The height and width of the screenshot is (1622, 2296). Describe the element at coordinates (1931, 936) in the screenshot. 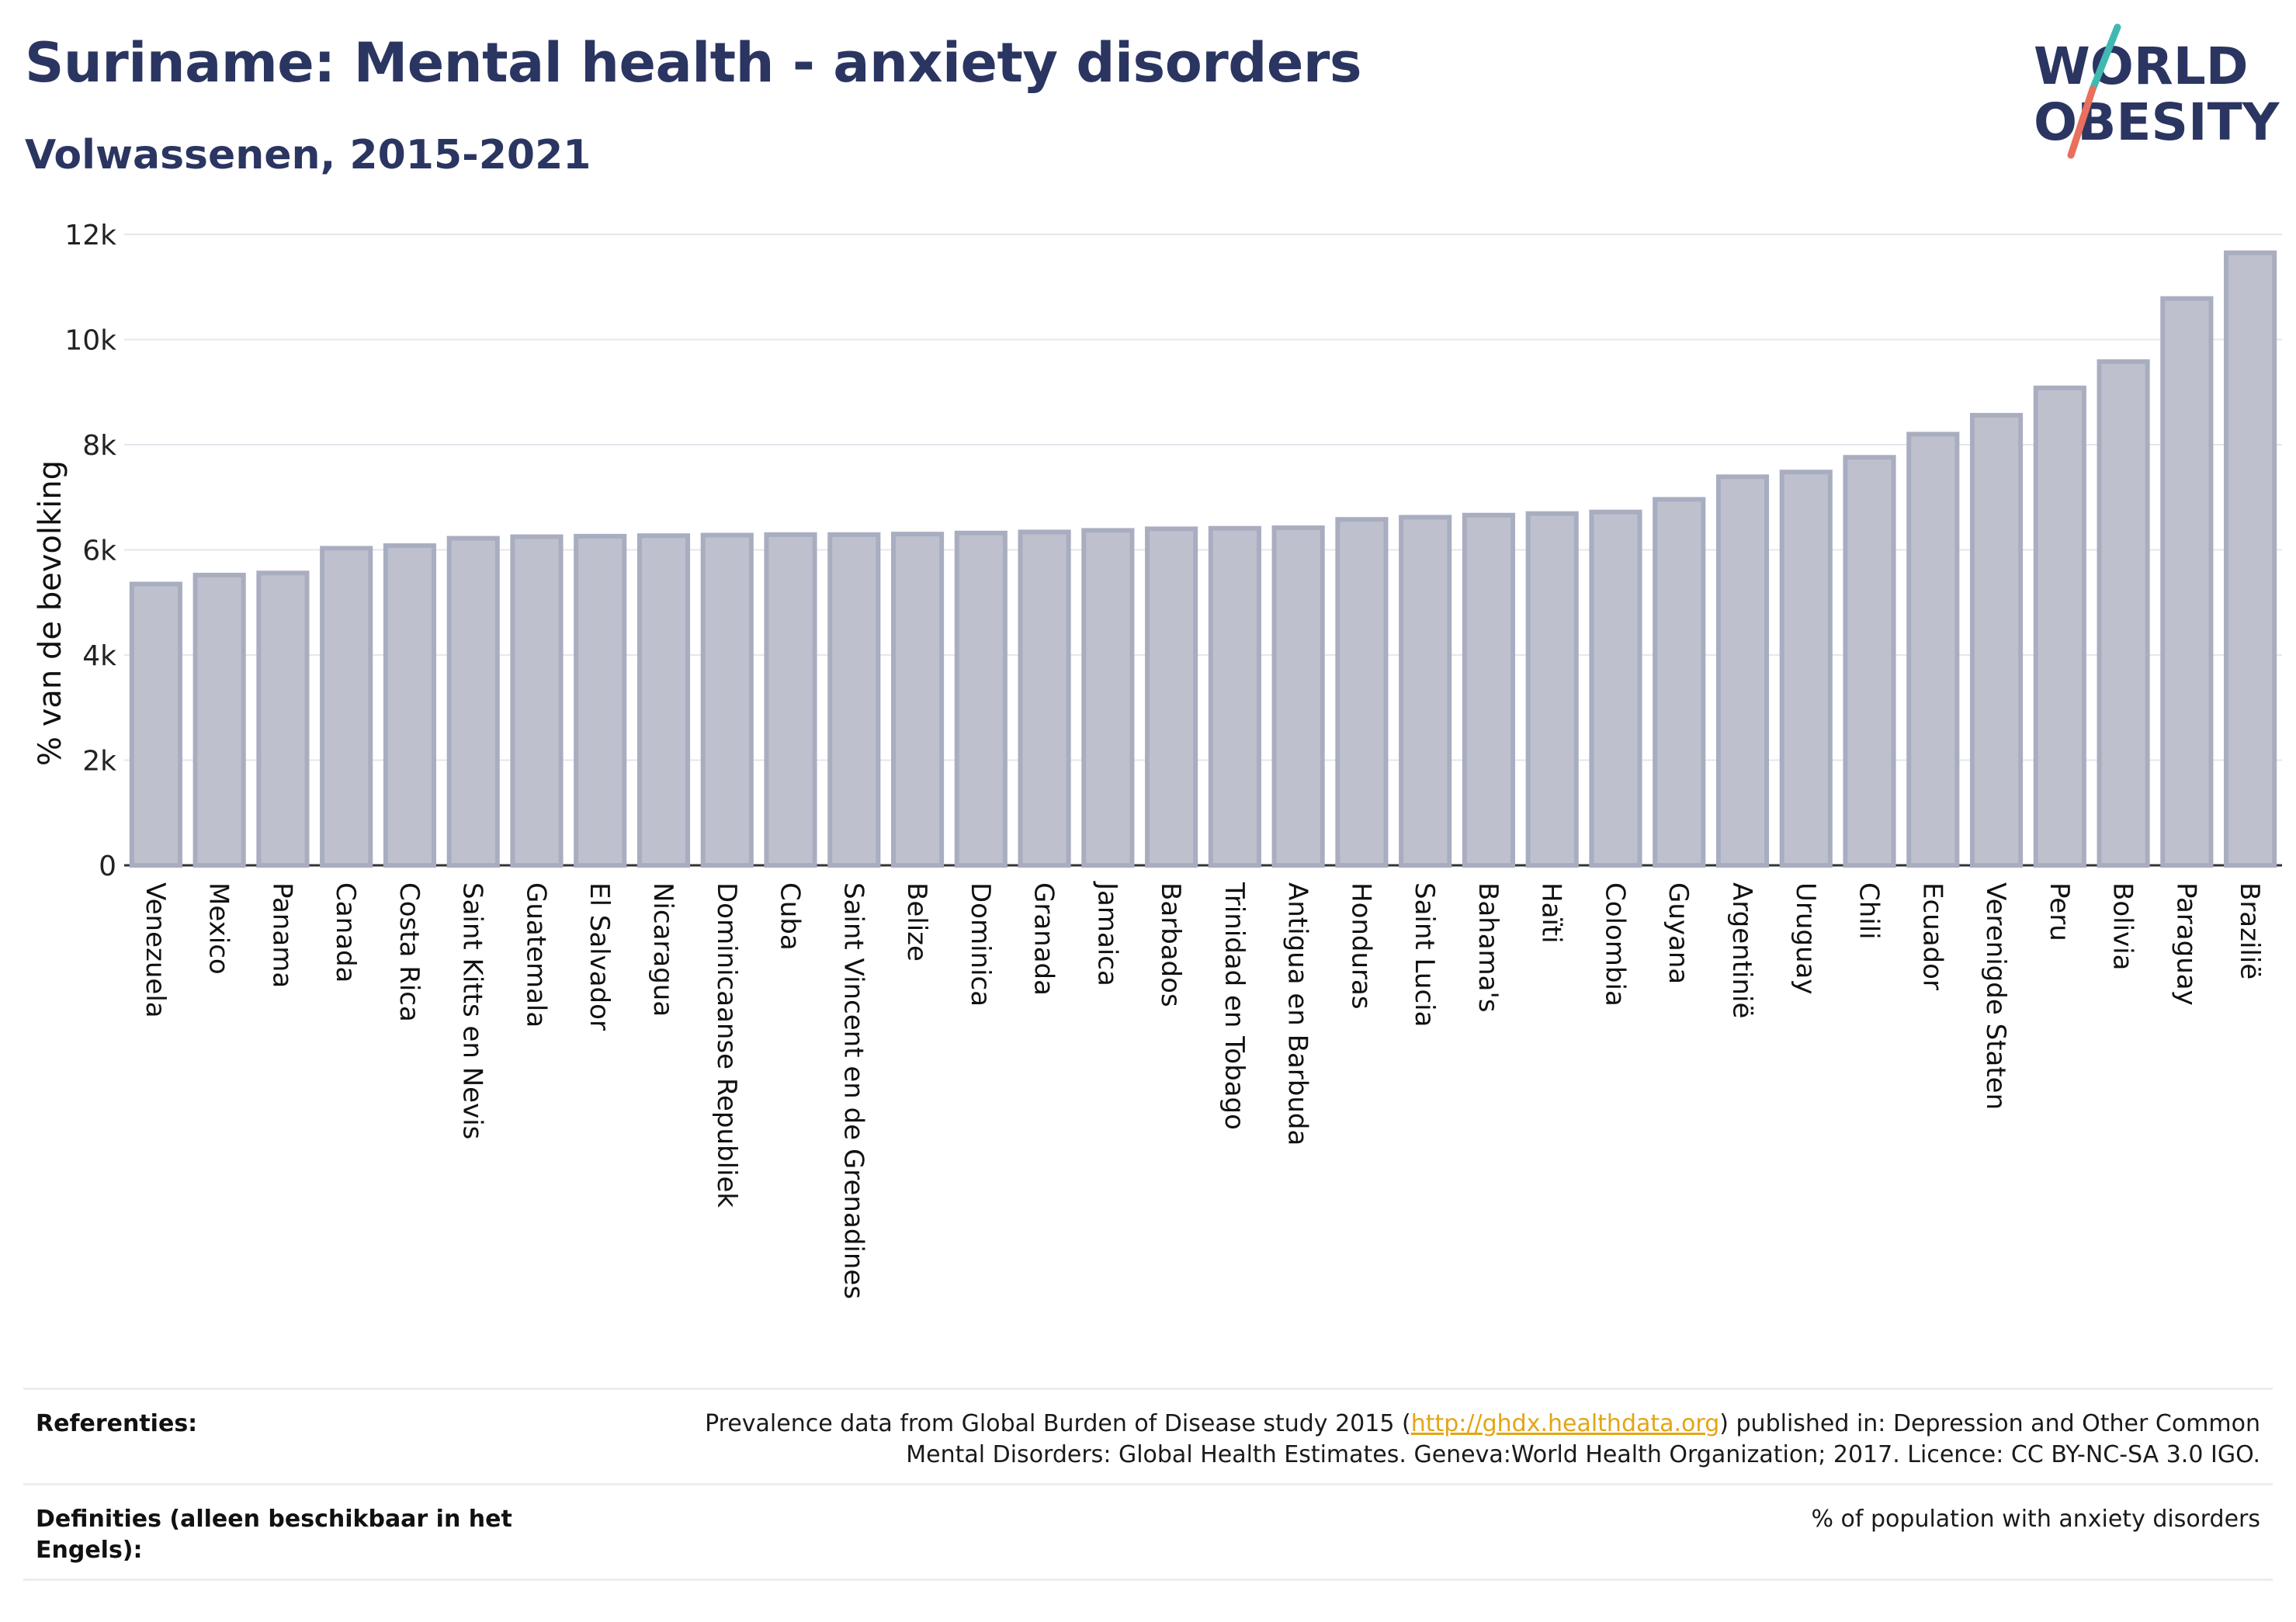

I see `x-tick-label: Ecuador` at that location.